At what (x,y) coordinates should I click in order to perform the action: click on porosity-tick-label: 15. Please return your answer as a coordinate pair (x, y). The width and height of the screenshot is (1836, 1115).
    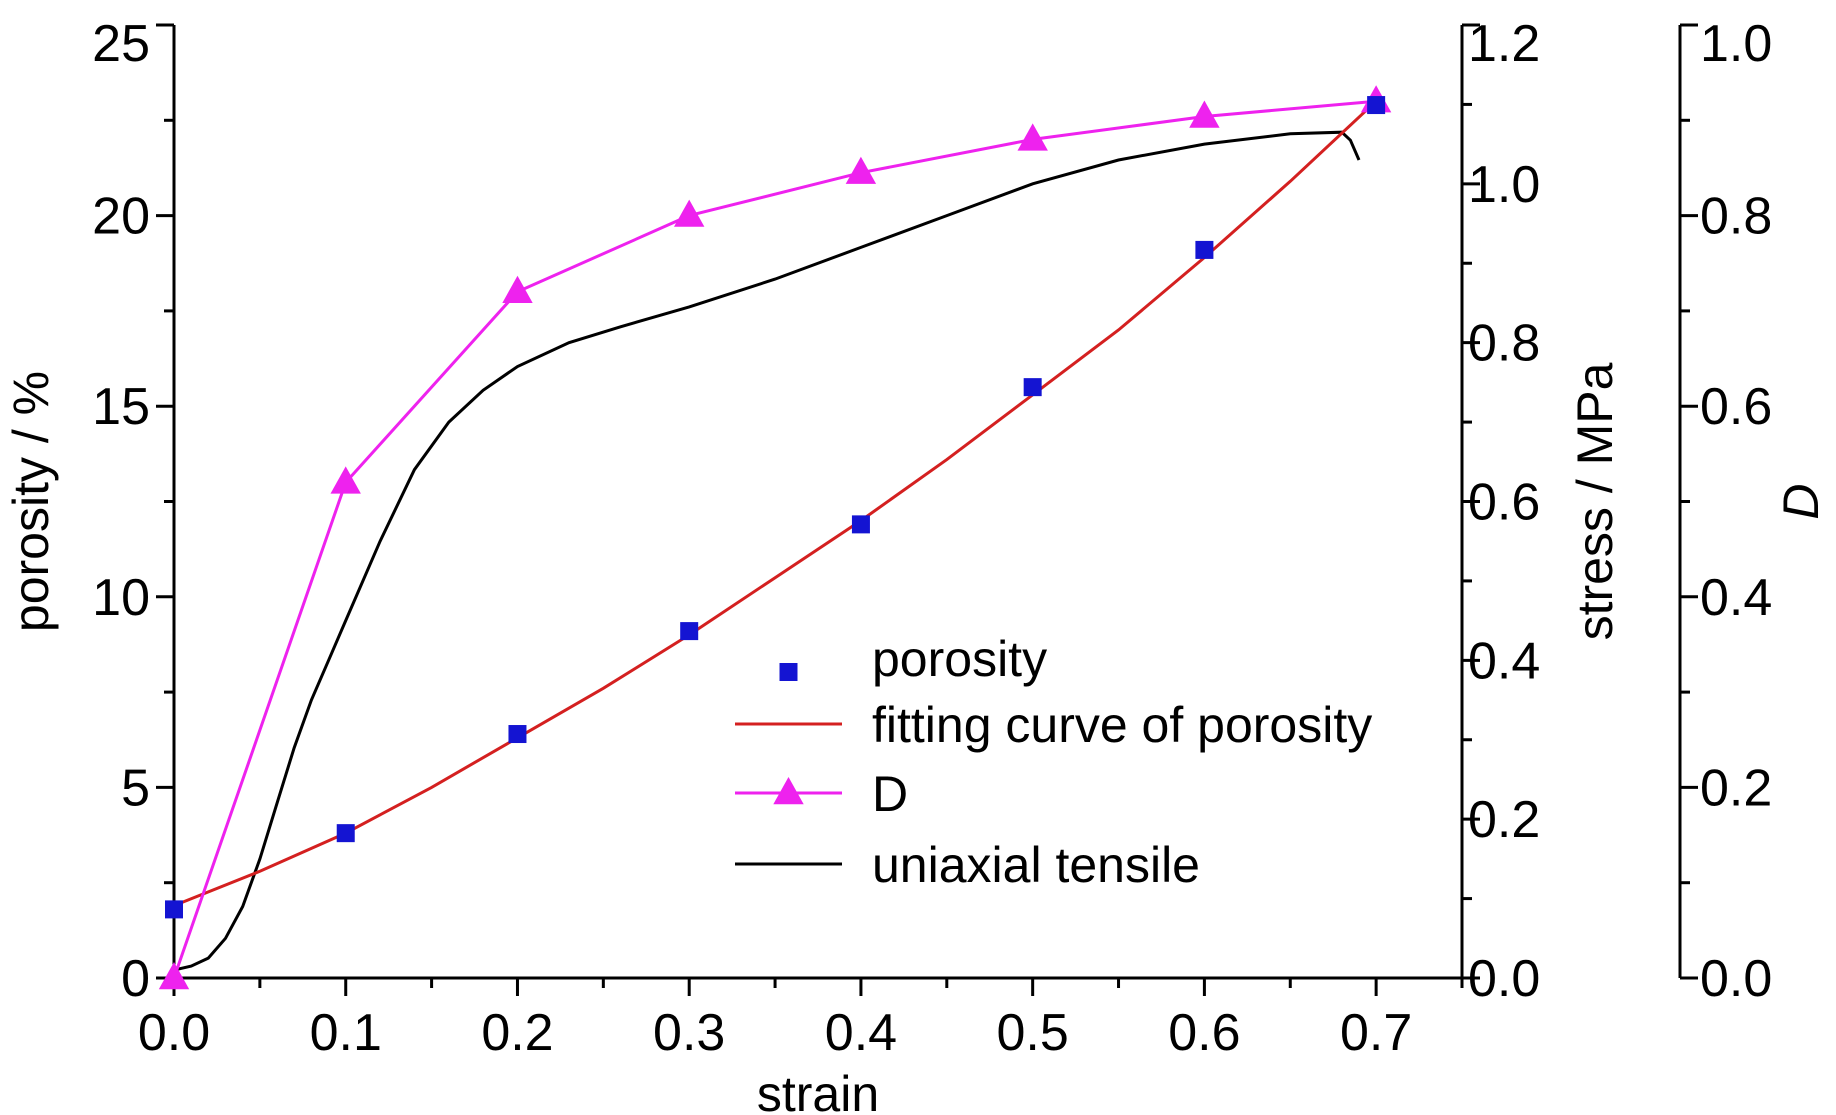
    Looking at the image, I should click on (121, 407).